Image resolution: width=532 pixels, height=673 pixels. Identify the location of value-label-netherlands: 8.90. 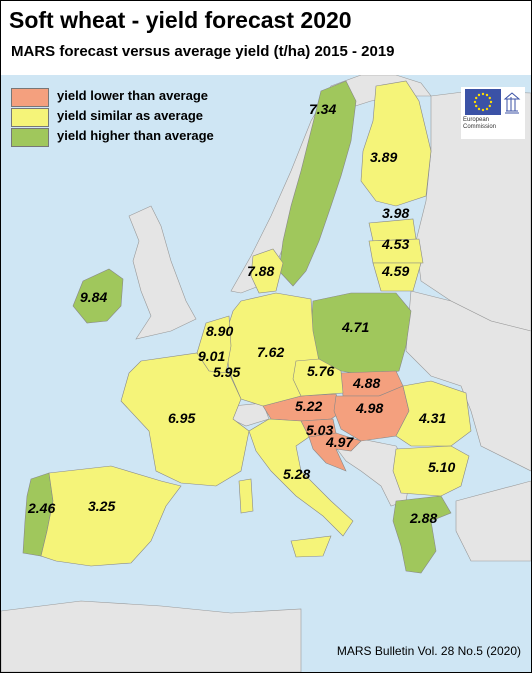
(220, 331).